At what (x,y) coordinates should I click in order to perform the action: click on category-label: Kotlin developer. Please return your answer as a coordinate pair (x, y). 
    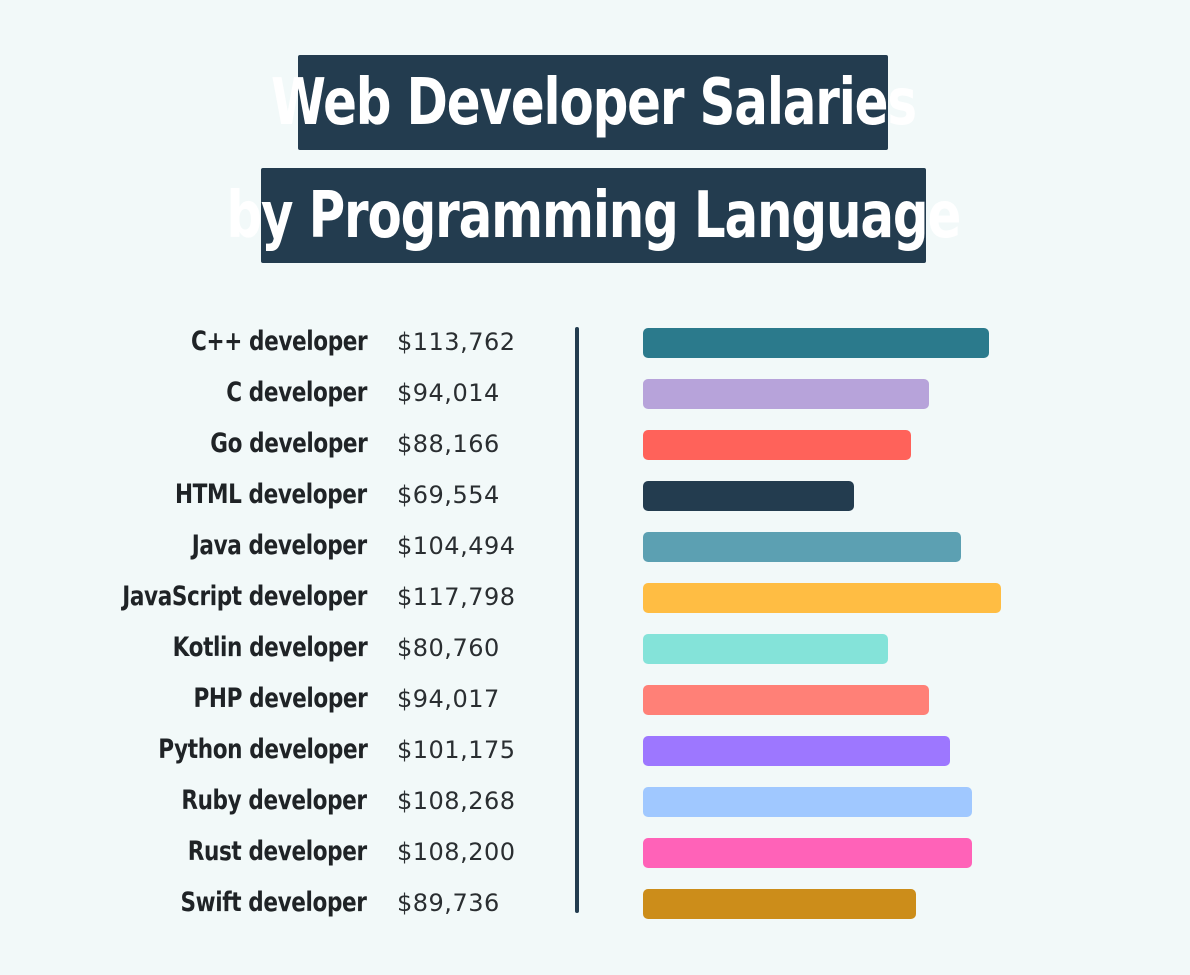
    Looking at the image, I should click on (269, 647).